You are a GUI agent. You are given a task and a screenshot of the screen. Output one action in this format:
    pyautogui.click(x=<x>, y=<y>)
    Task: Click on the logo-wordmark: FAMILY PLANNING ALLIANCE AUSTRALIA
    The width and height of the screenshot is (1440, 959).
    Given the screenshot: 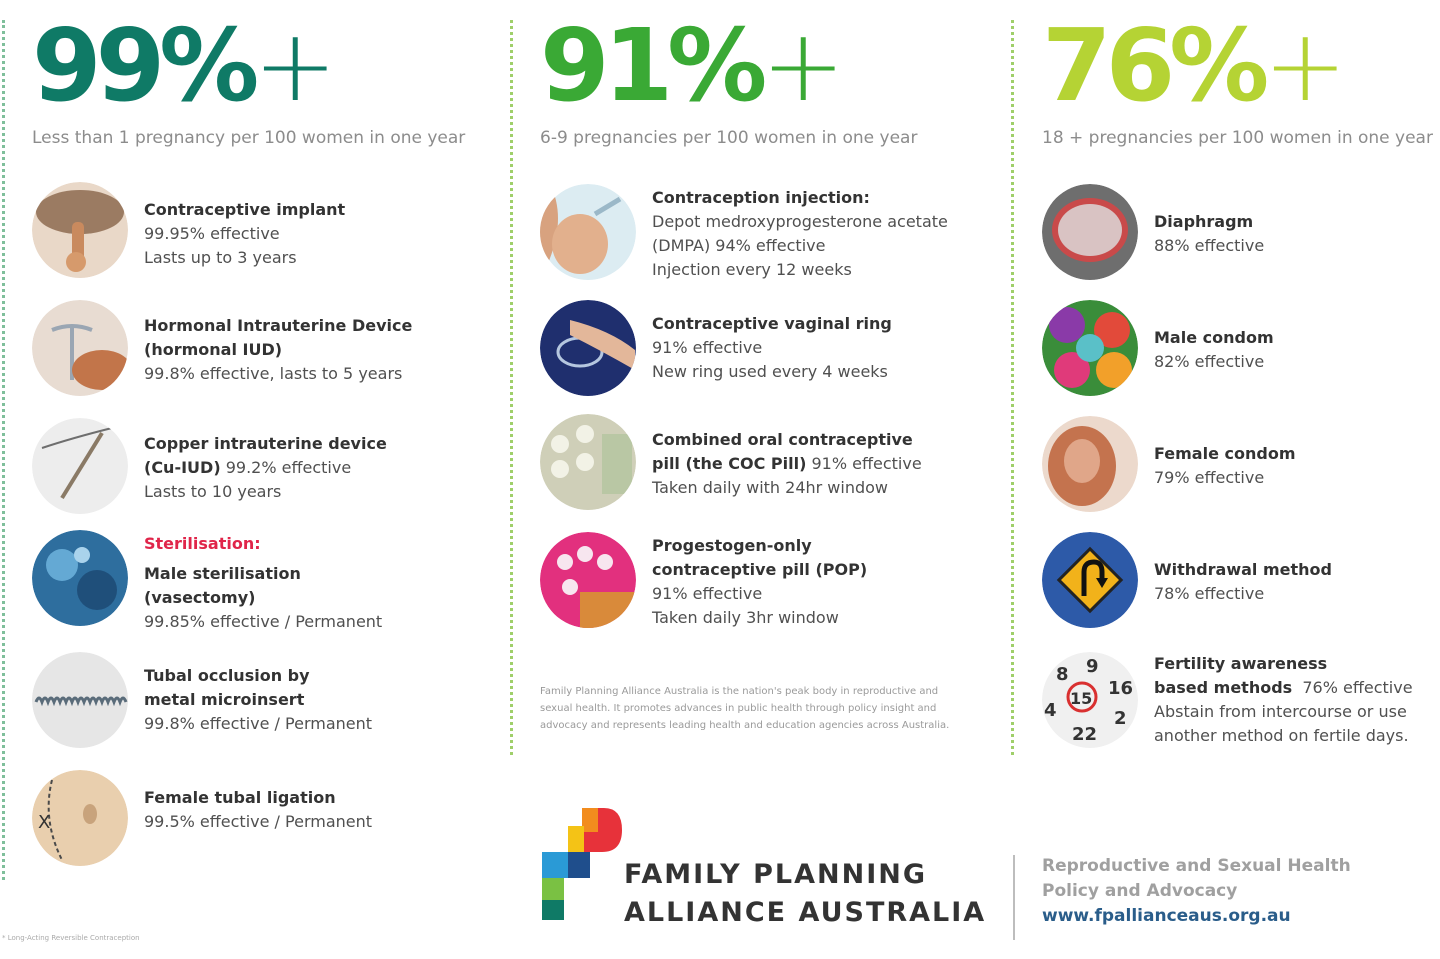 What is the action you would take?
    pyautogui.click(x=805, y=893)
    